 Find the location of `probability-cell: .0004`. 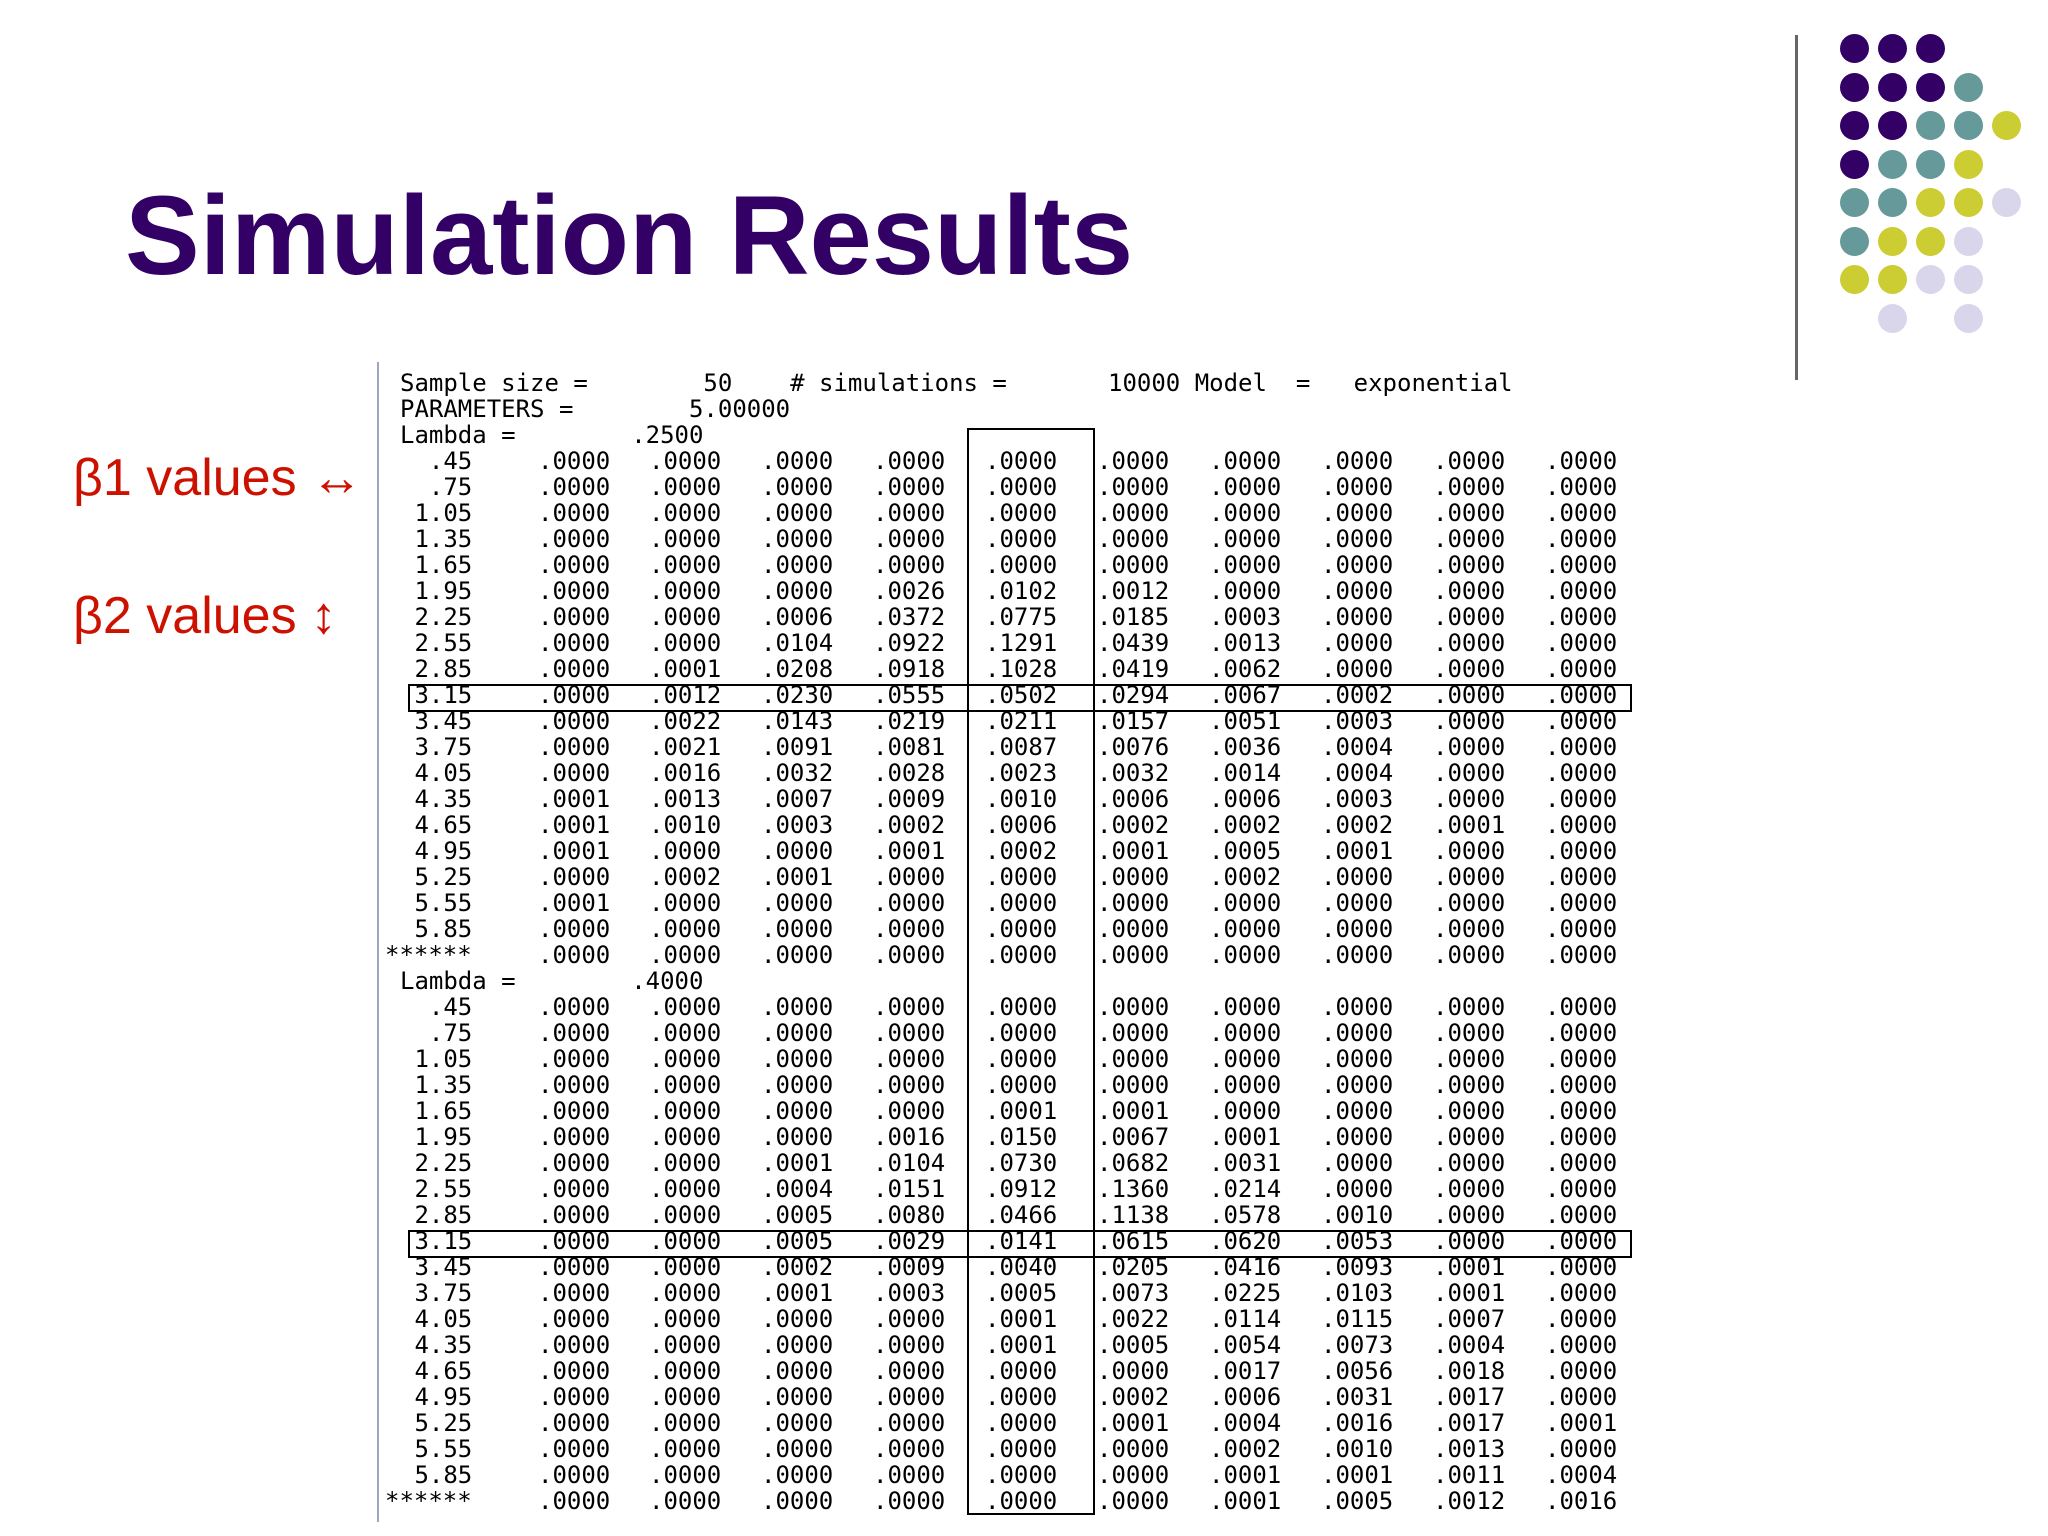

probability-cell: .0004 is located at coordinates (1469, 1345).